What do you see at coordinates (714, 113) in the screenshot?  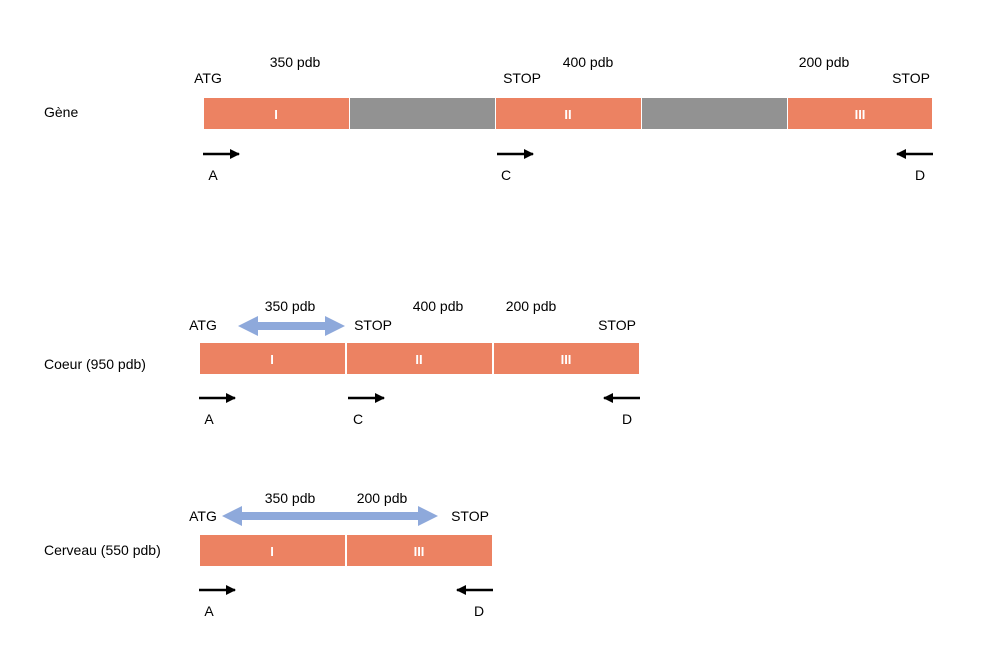 I see `intron-2-block` at bounding box center [714, 113].